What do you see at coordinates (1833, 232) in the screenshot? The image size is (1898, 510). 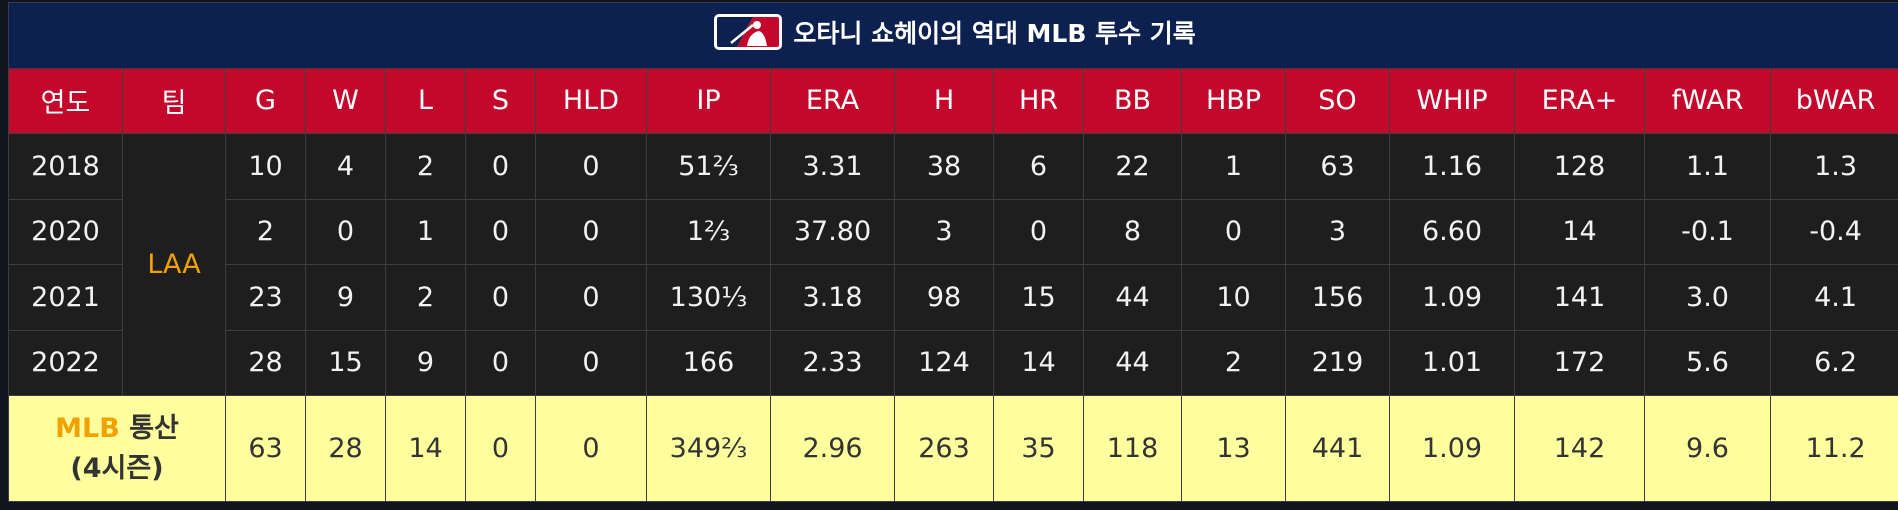 I see `stat-cell: -0.4` at bounding box center [1833, 232].